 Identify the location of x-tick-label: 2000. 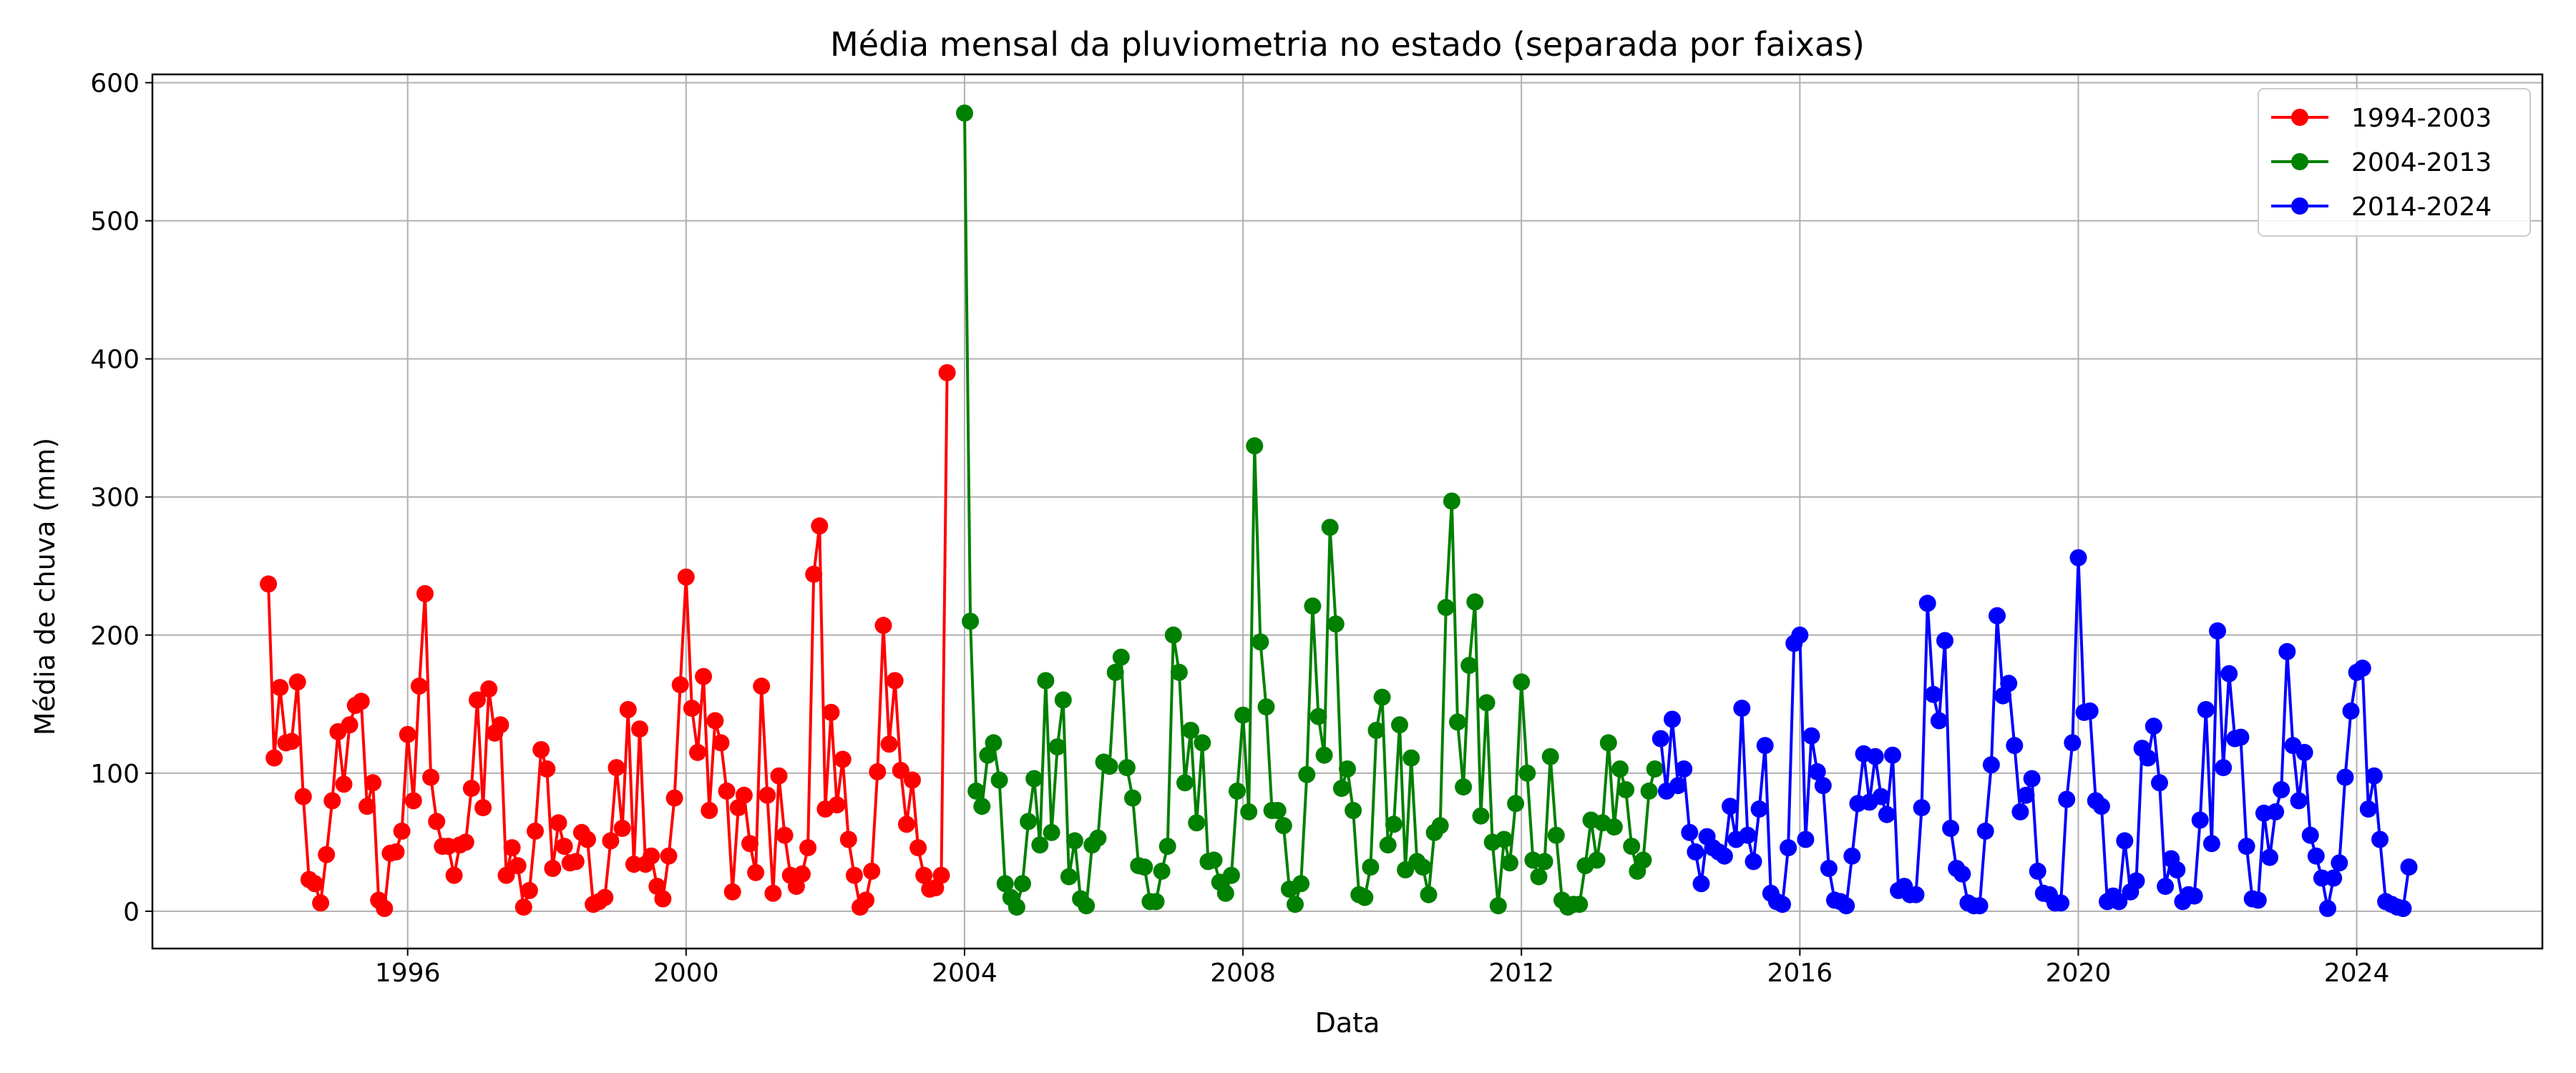
(686, 973).